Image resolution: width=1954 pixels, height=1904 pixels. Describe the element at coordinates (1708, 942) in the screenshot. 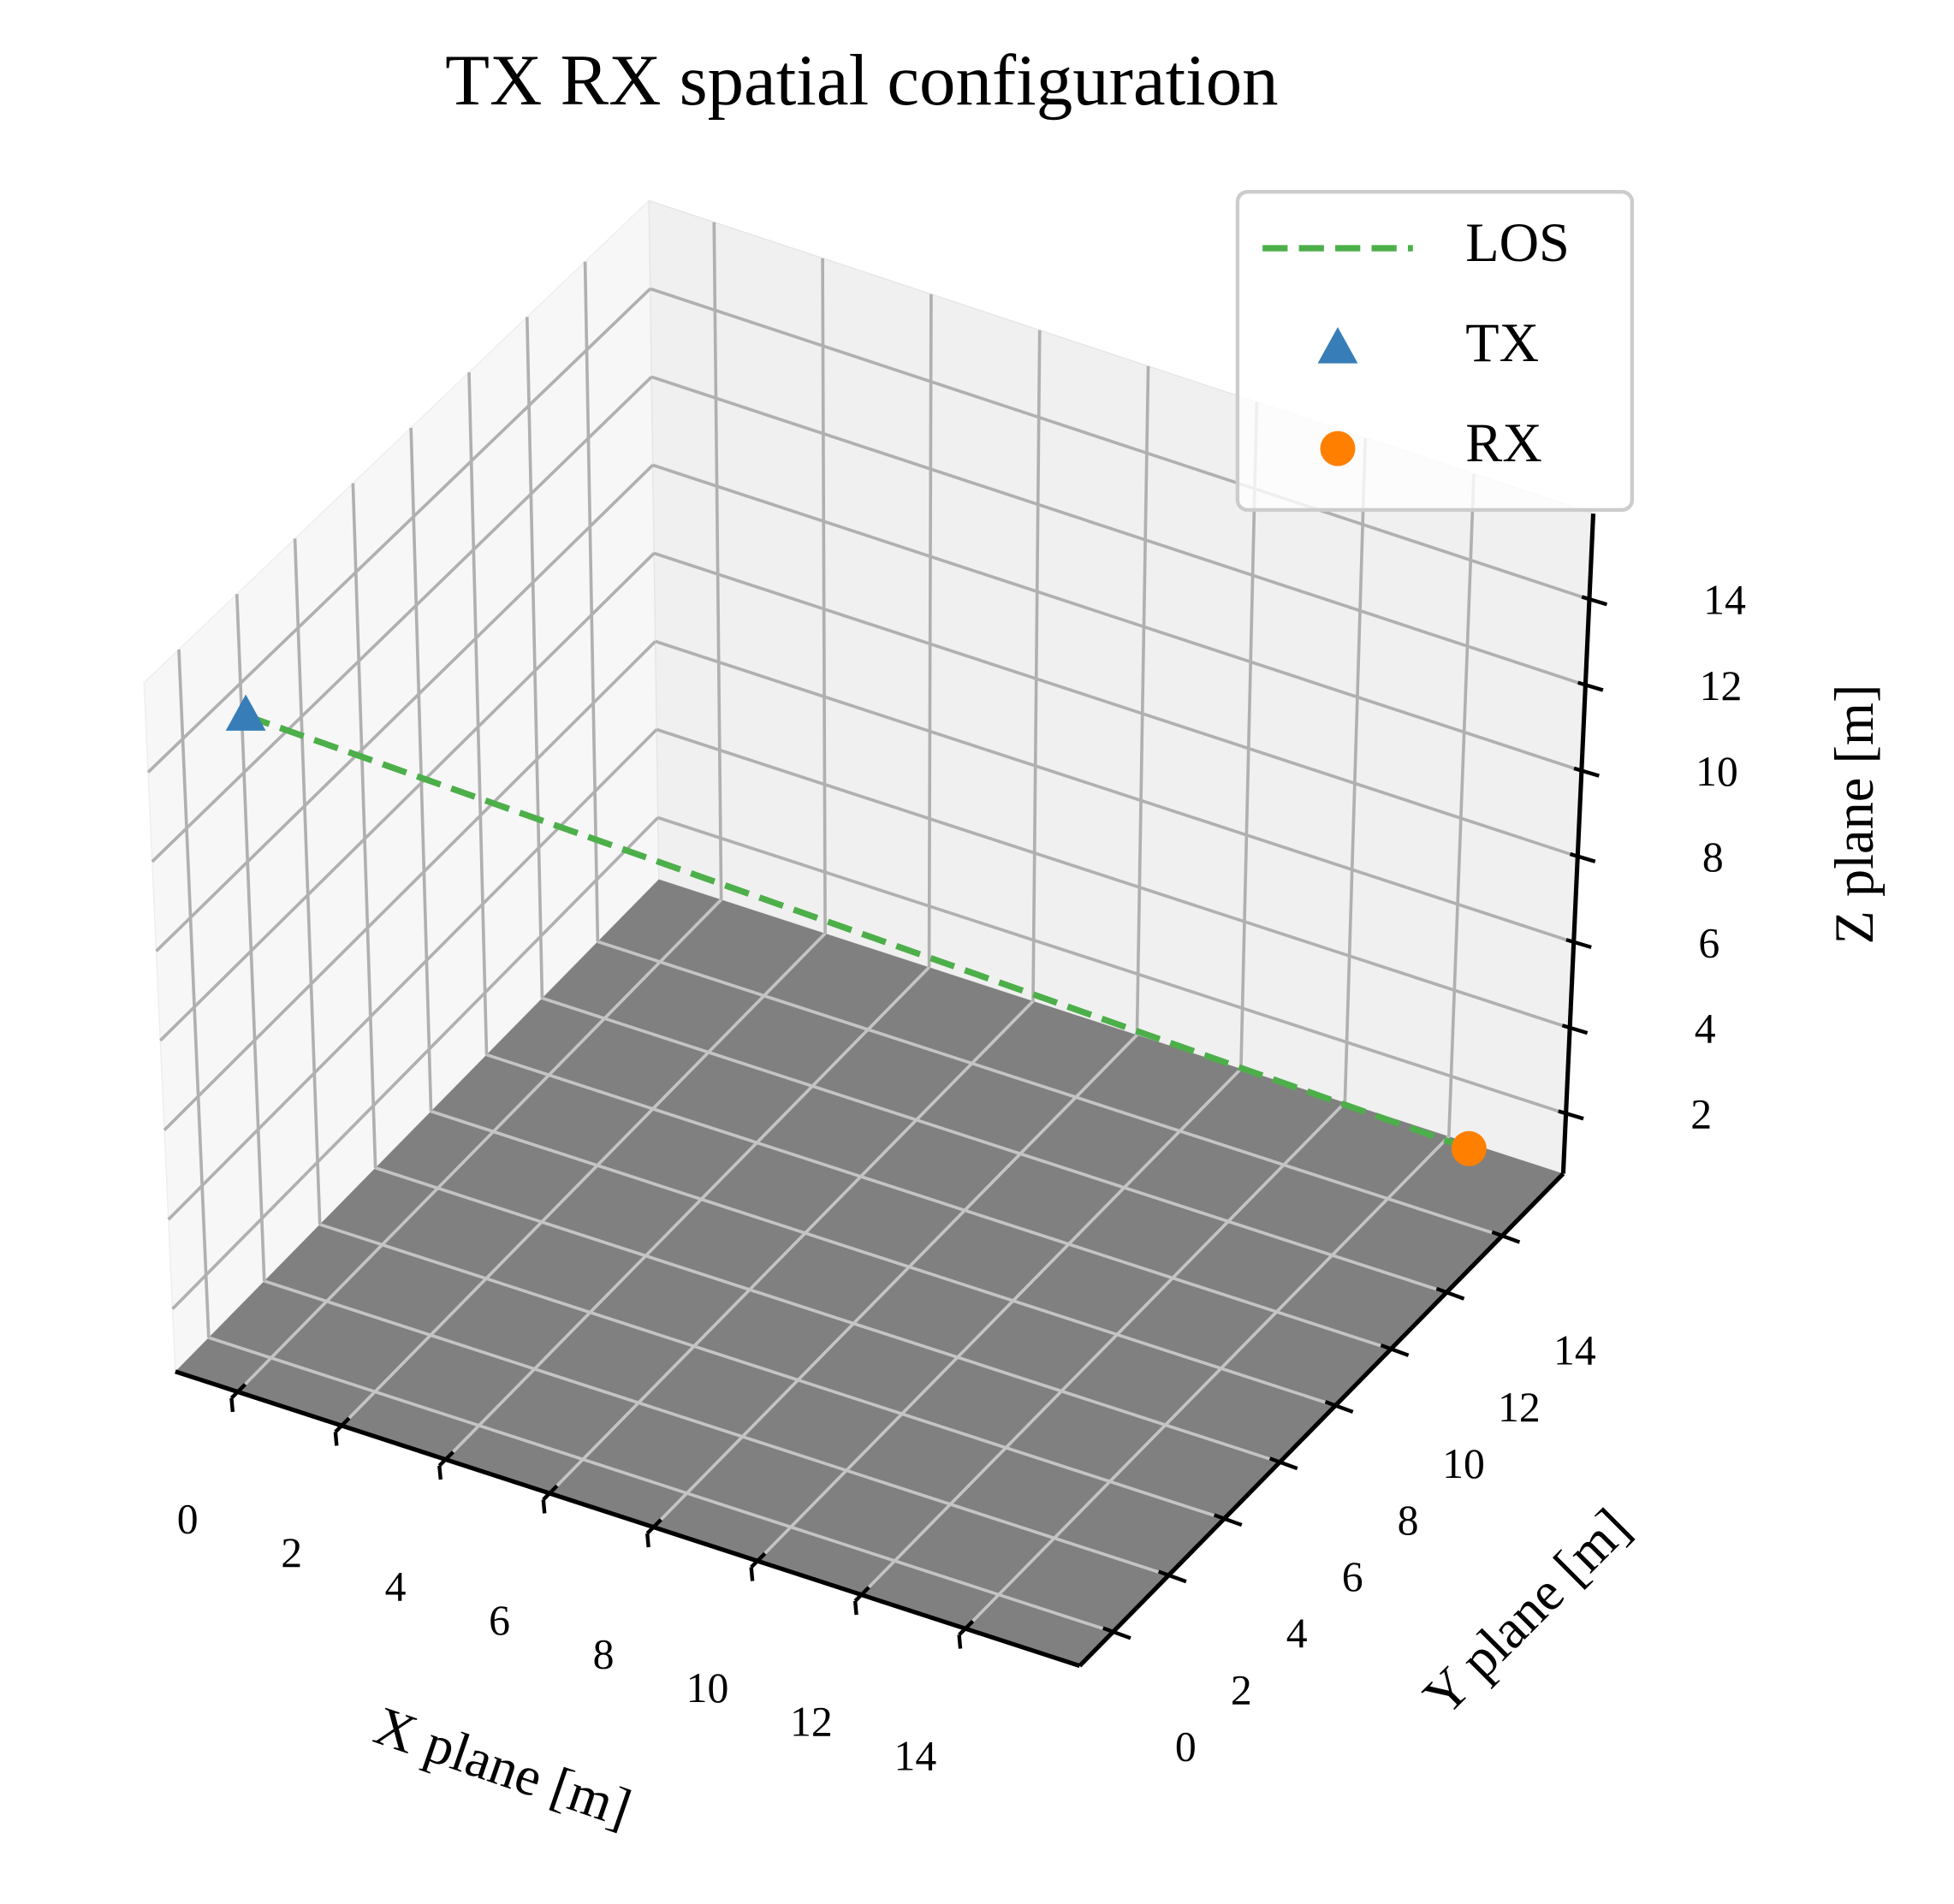

I see `z-tick-label: 6` at that location.